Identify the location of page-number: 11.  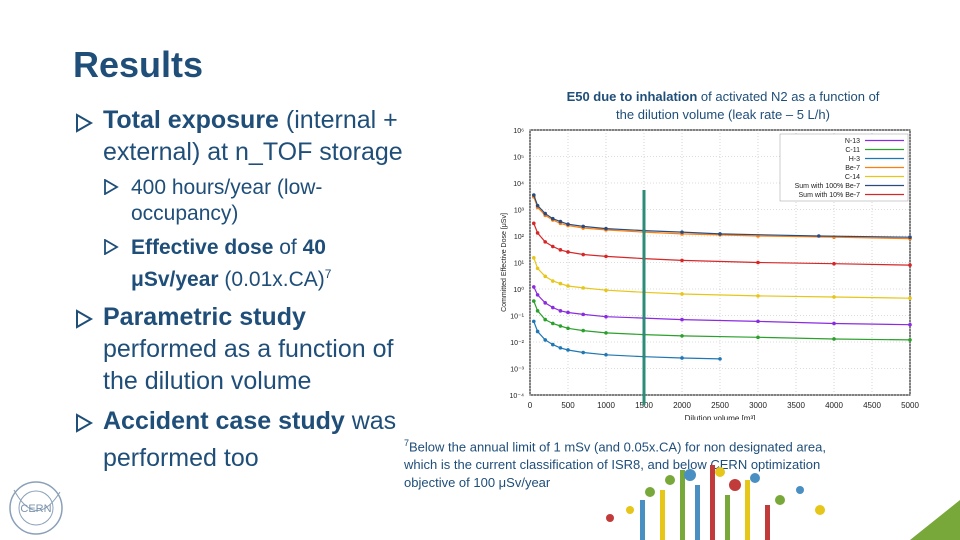
(932, 508).